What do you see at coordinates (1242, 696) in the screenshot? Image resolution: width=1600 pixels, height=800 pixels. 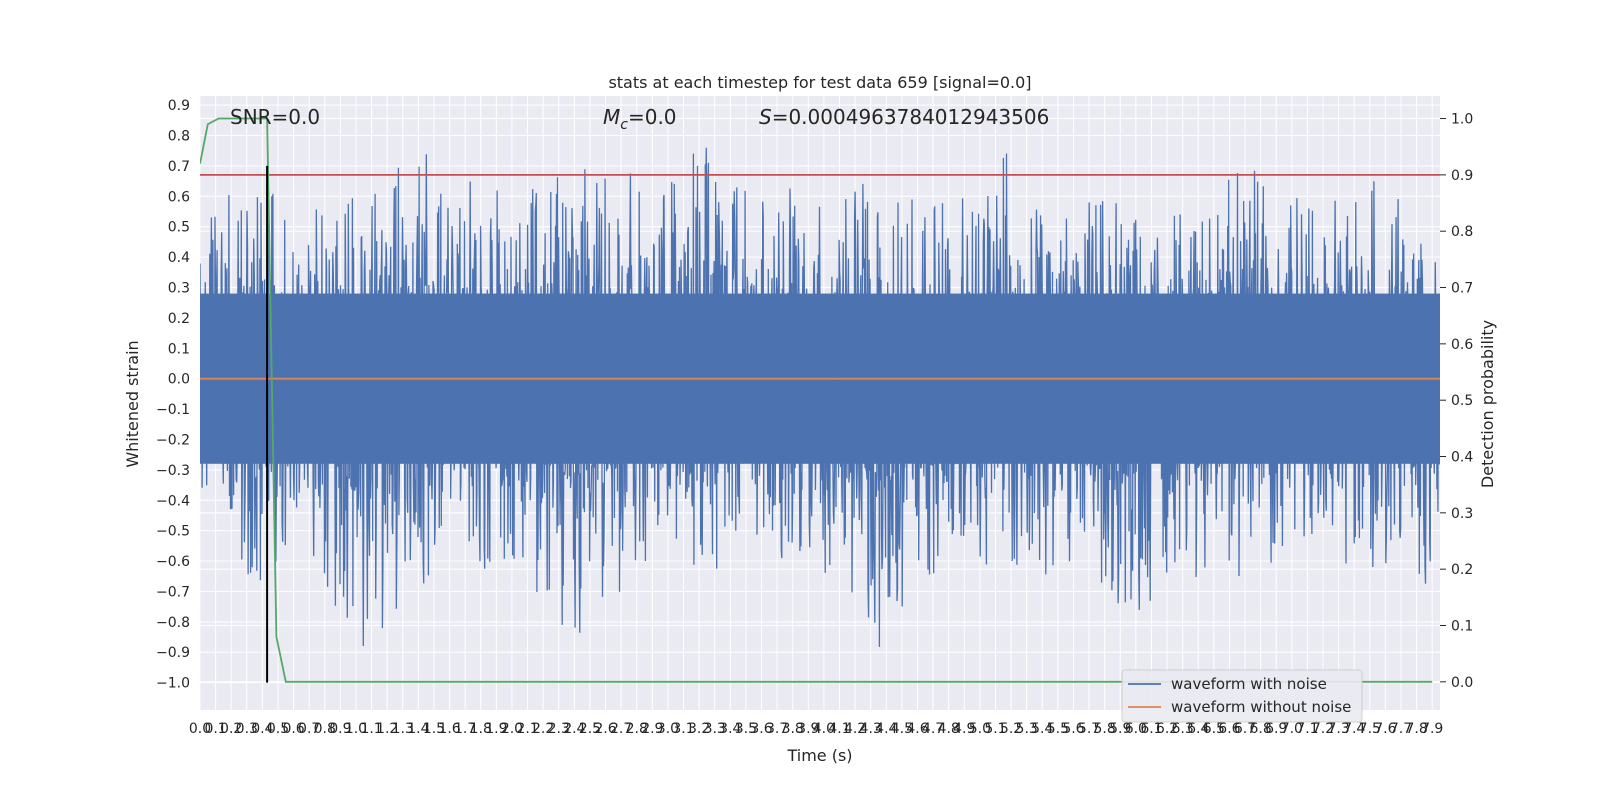 I see `legend-box` at bounding box center [1242, 696].